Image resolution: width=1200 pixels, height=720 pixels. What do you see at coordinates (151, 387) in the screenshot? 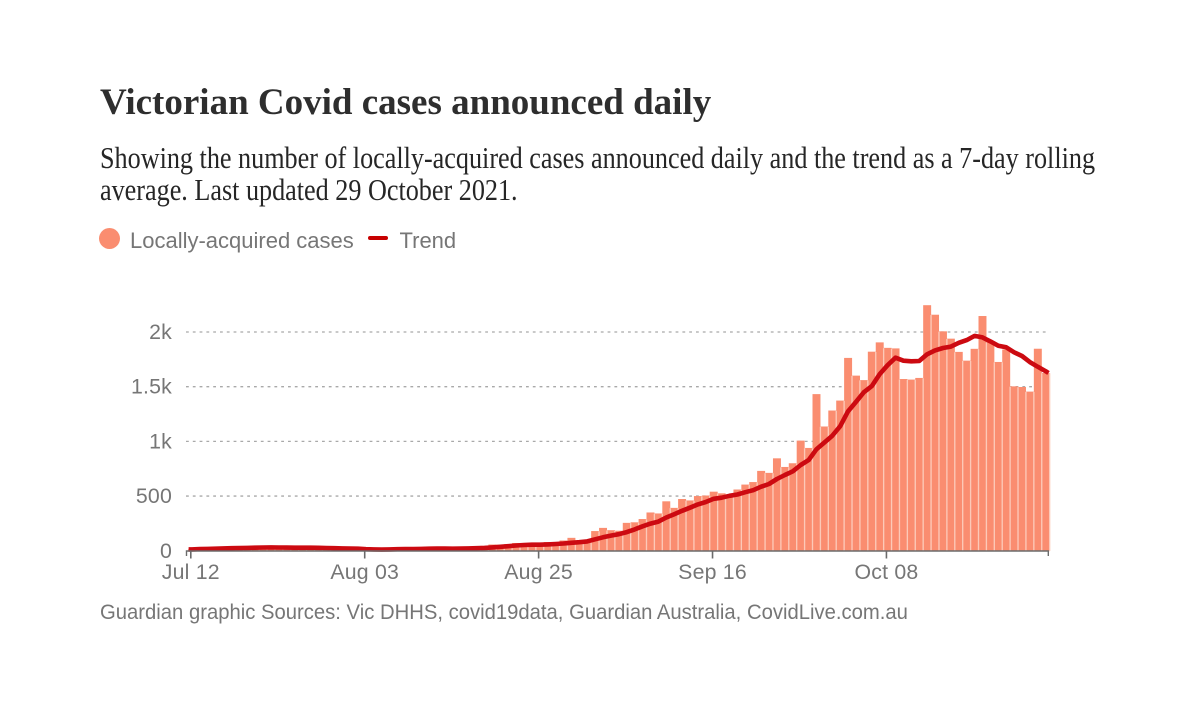
I see `svg-text: 1.5k` at bounding box center [151, 387].